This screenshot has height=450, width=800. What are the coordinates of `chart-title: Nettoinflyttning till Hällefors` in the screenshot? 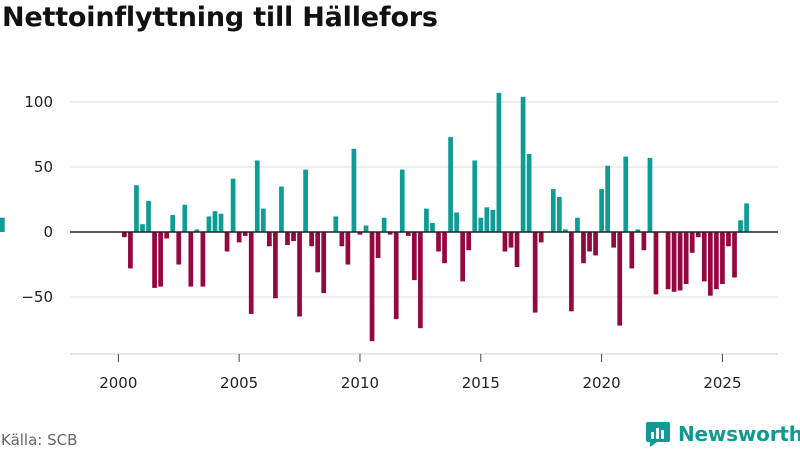 It's located at (220, 17).